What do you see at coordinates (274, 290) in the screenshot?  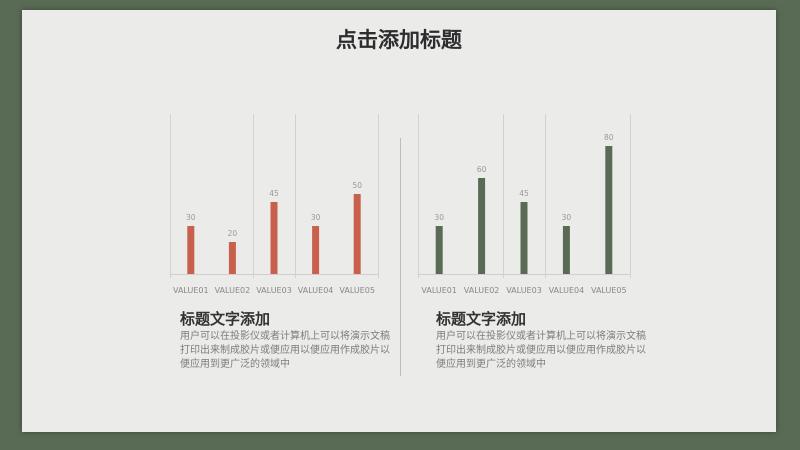 I see `left-chart-tick-label-3: VALUE03` at bounding box center [274, 290].